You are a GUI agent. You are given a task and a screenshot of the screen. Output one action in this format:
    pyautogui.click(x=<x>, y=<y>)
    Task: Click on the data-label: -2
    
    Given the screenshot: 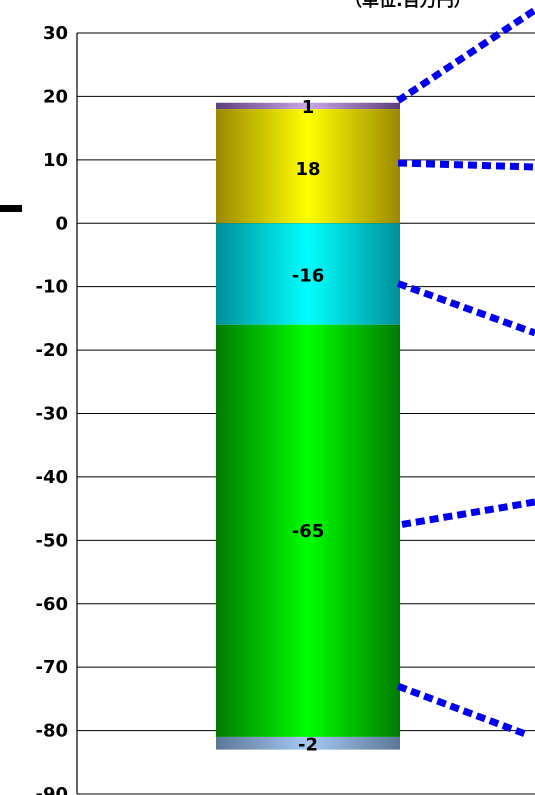 What is the action you would take?
    pyautogui.click(x=308, y=744)
    